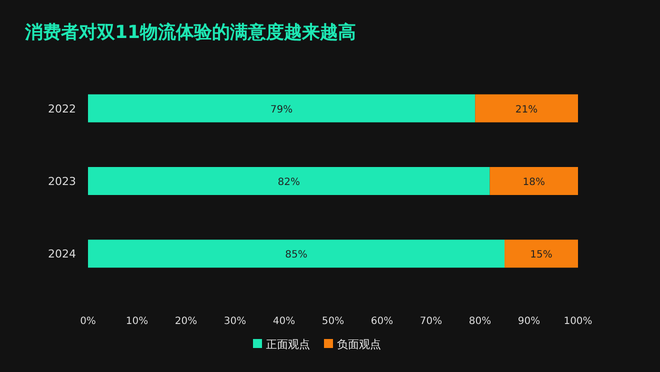 The width and height of the screenshot is (660, 372). Describe the element at coordinates (480, 321) in the screenshot. I see `x-tick-label: 80%` at that location.